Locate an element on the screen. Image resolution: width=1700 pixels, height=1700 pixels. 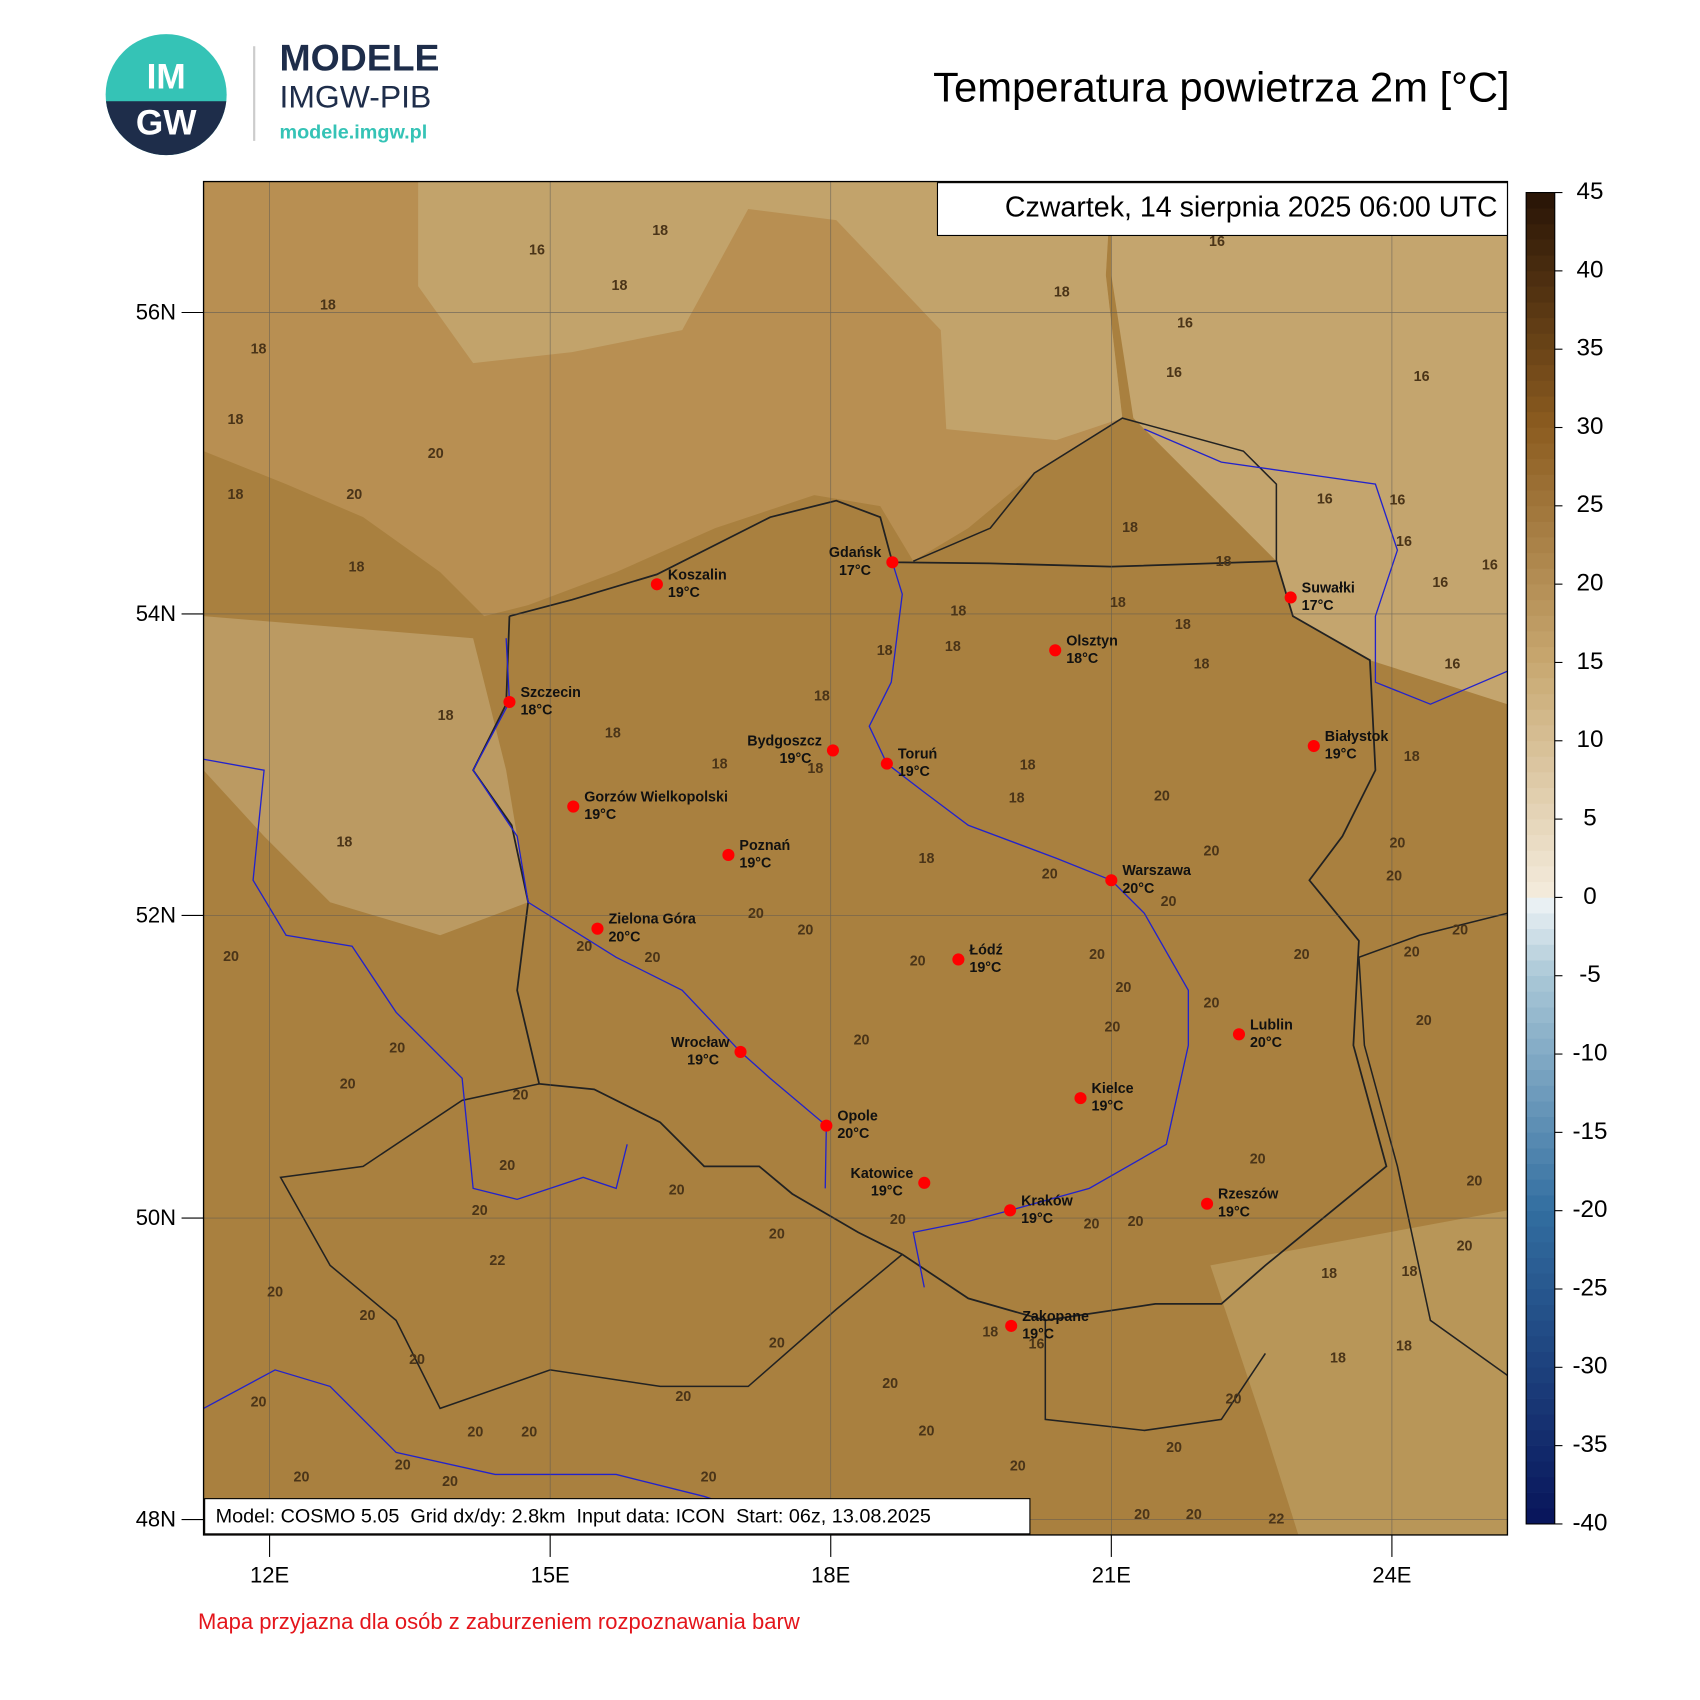
colorbar-tick-label: 10 is located at coordinates (1590, 739).